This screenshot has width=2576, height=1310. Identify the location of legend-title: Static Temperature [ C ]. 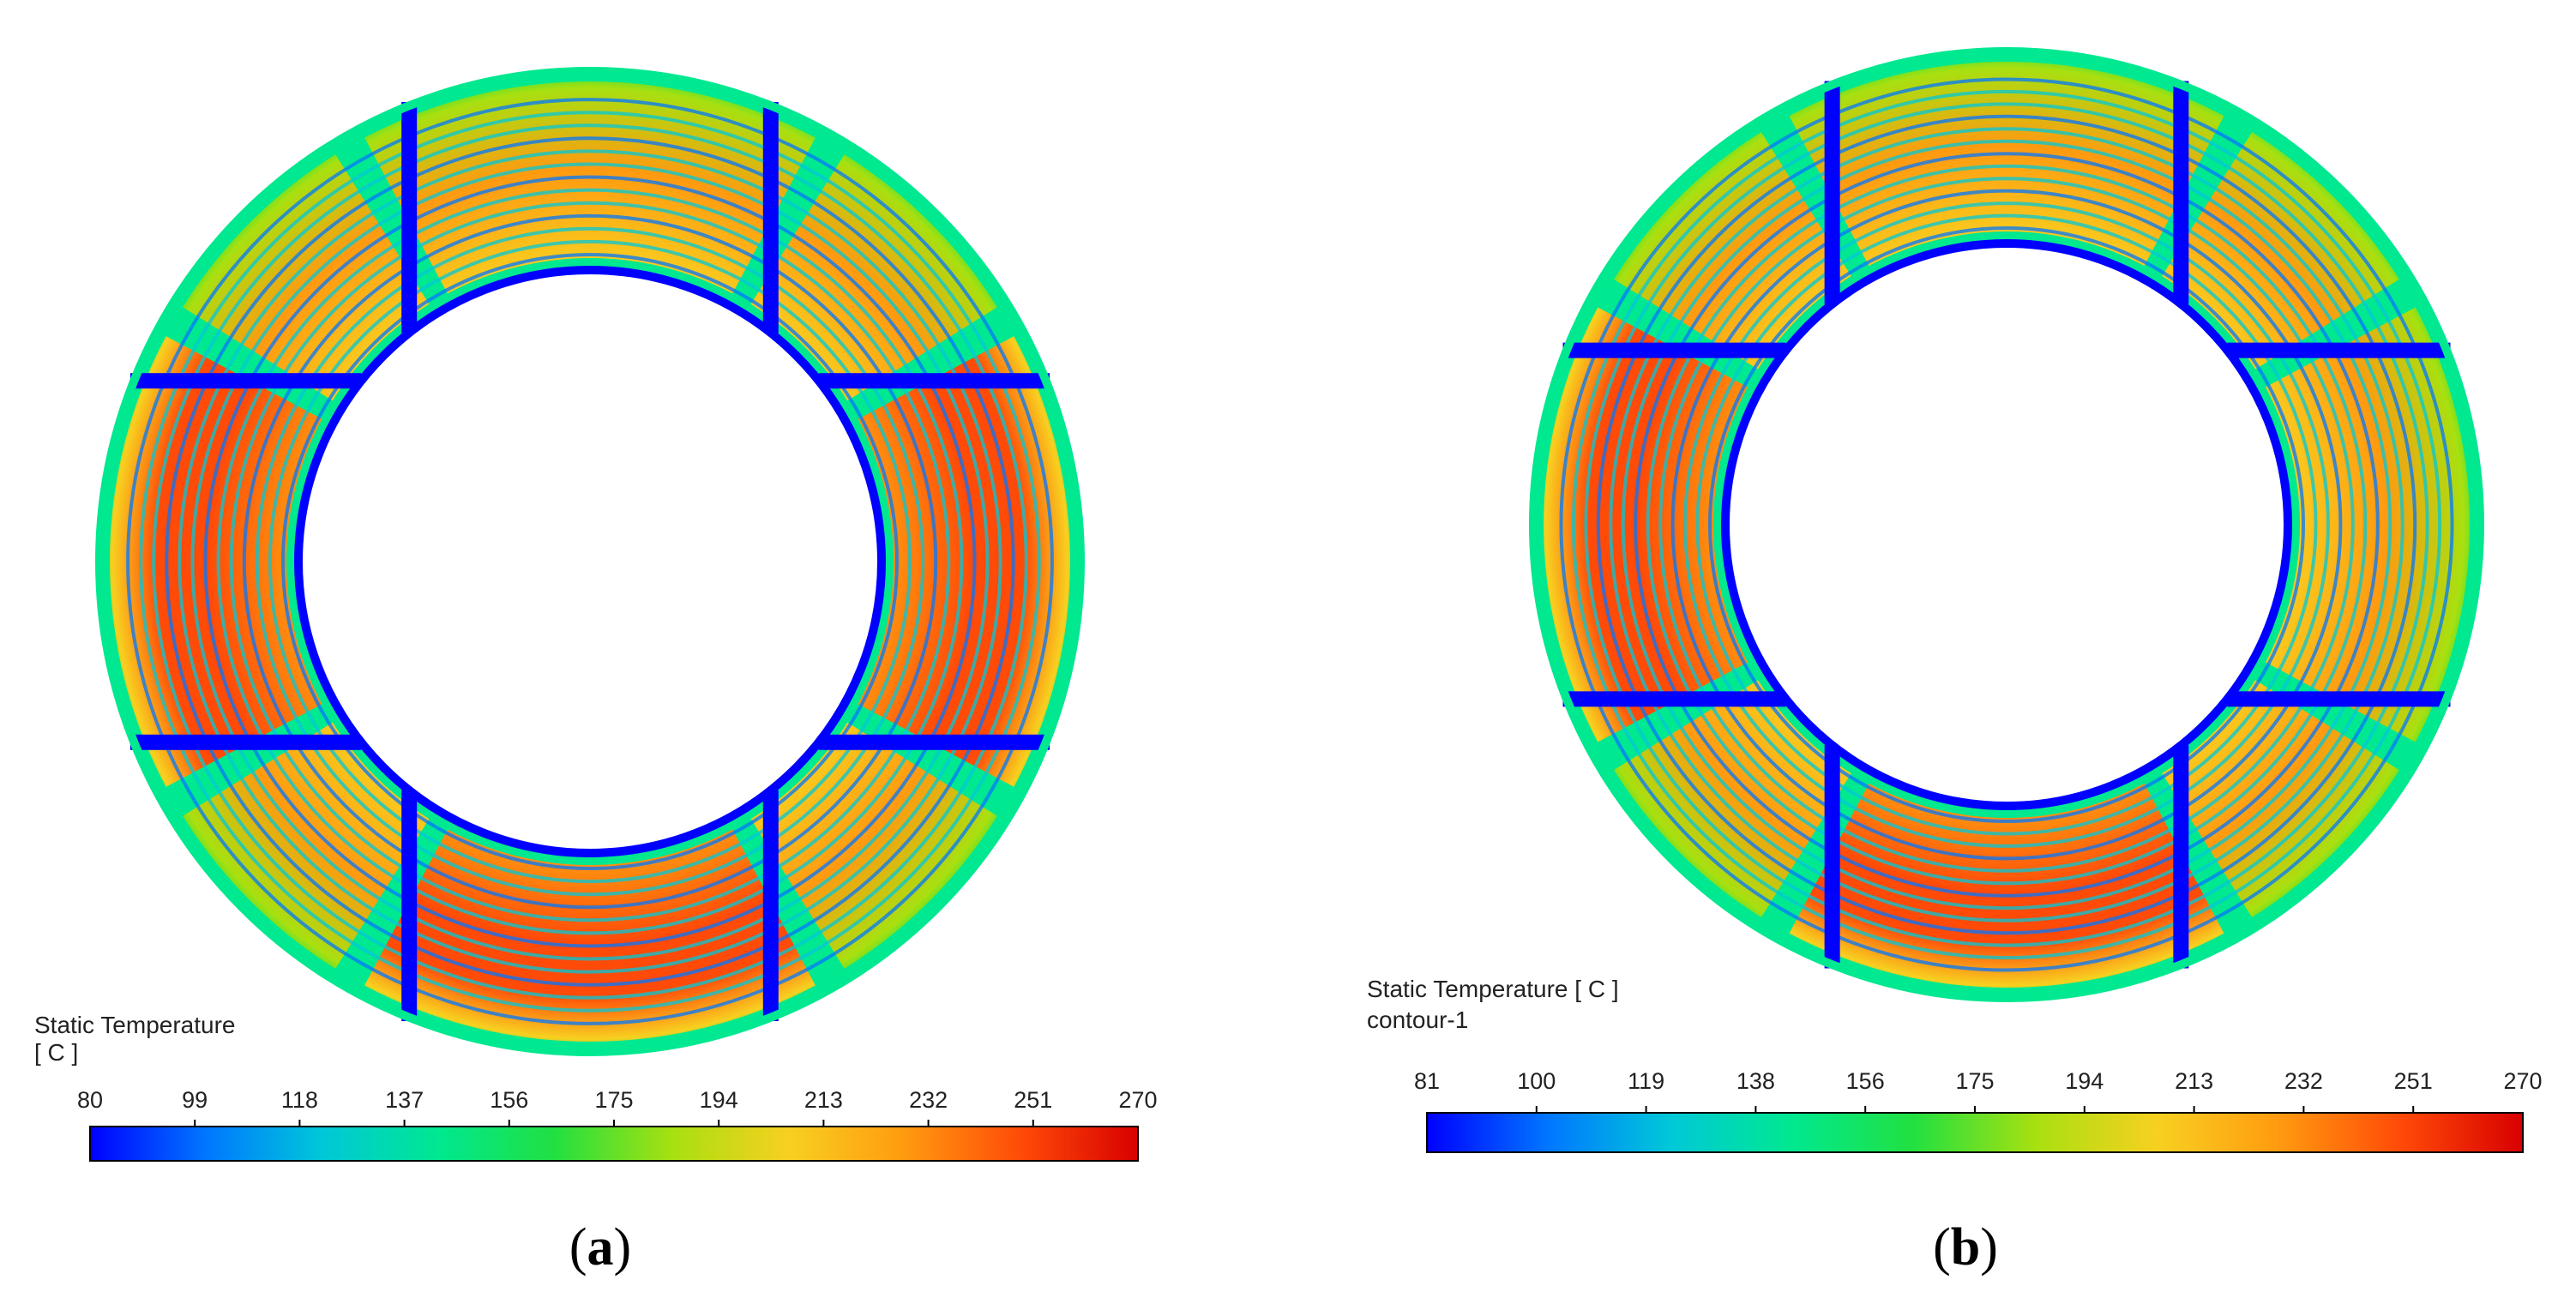
(1493, 989).